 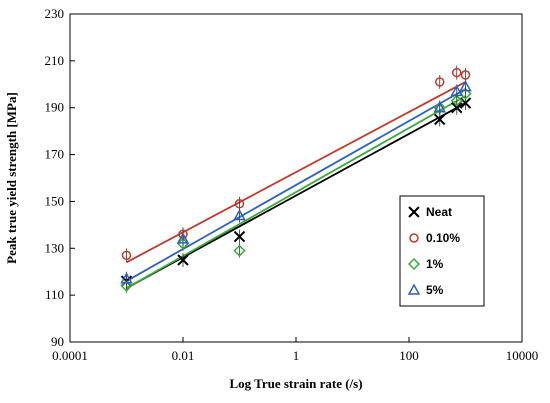 I want to click on legend-box, so click(x=442, y=251).